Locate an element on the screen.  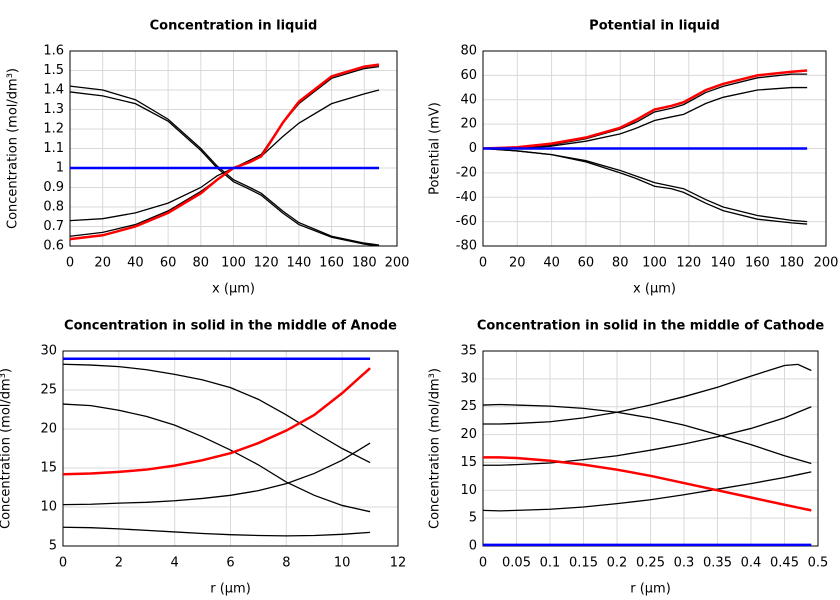
y-tick-label: 1.1 is located at coordinates (53, 148).